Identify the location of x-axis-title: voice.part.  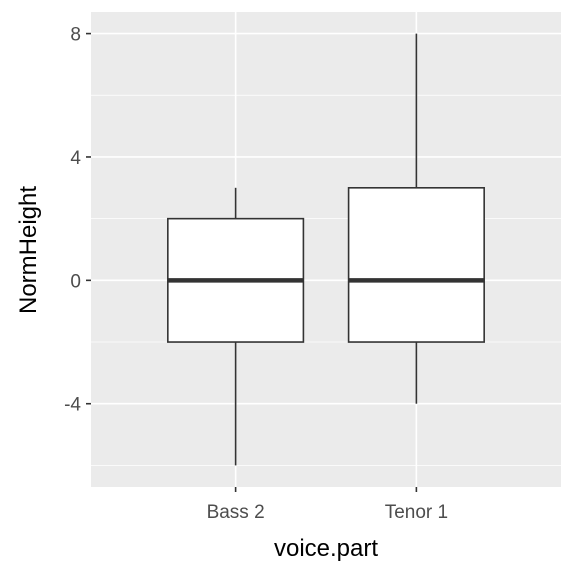
(326, 548).